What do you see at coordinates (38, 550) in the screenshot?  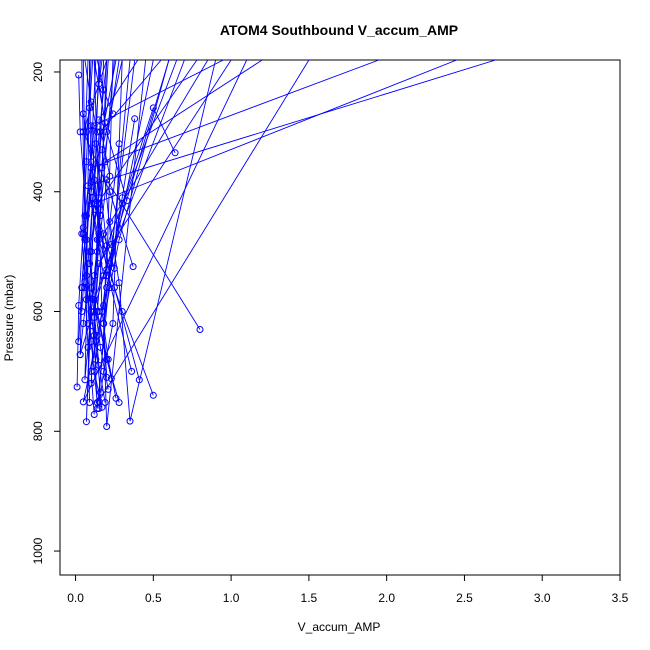 I see `y-tick-label: 1000` at bounding box center [38, 550].